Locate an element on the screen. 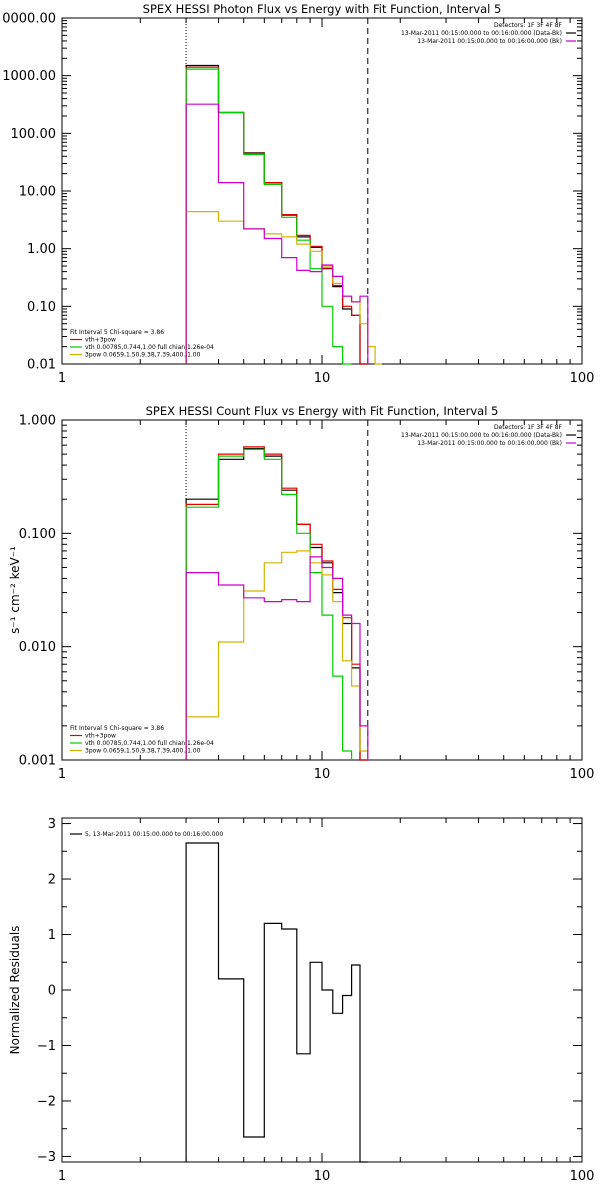 This screenshot has height=1200, width=600. y-tick-label: −3 is located at coordinates (46, 1157).